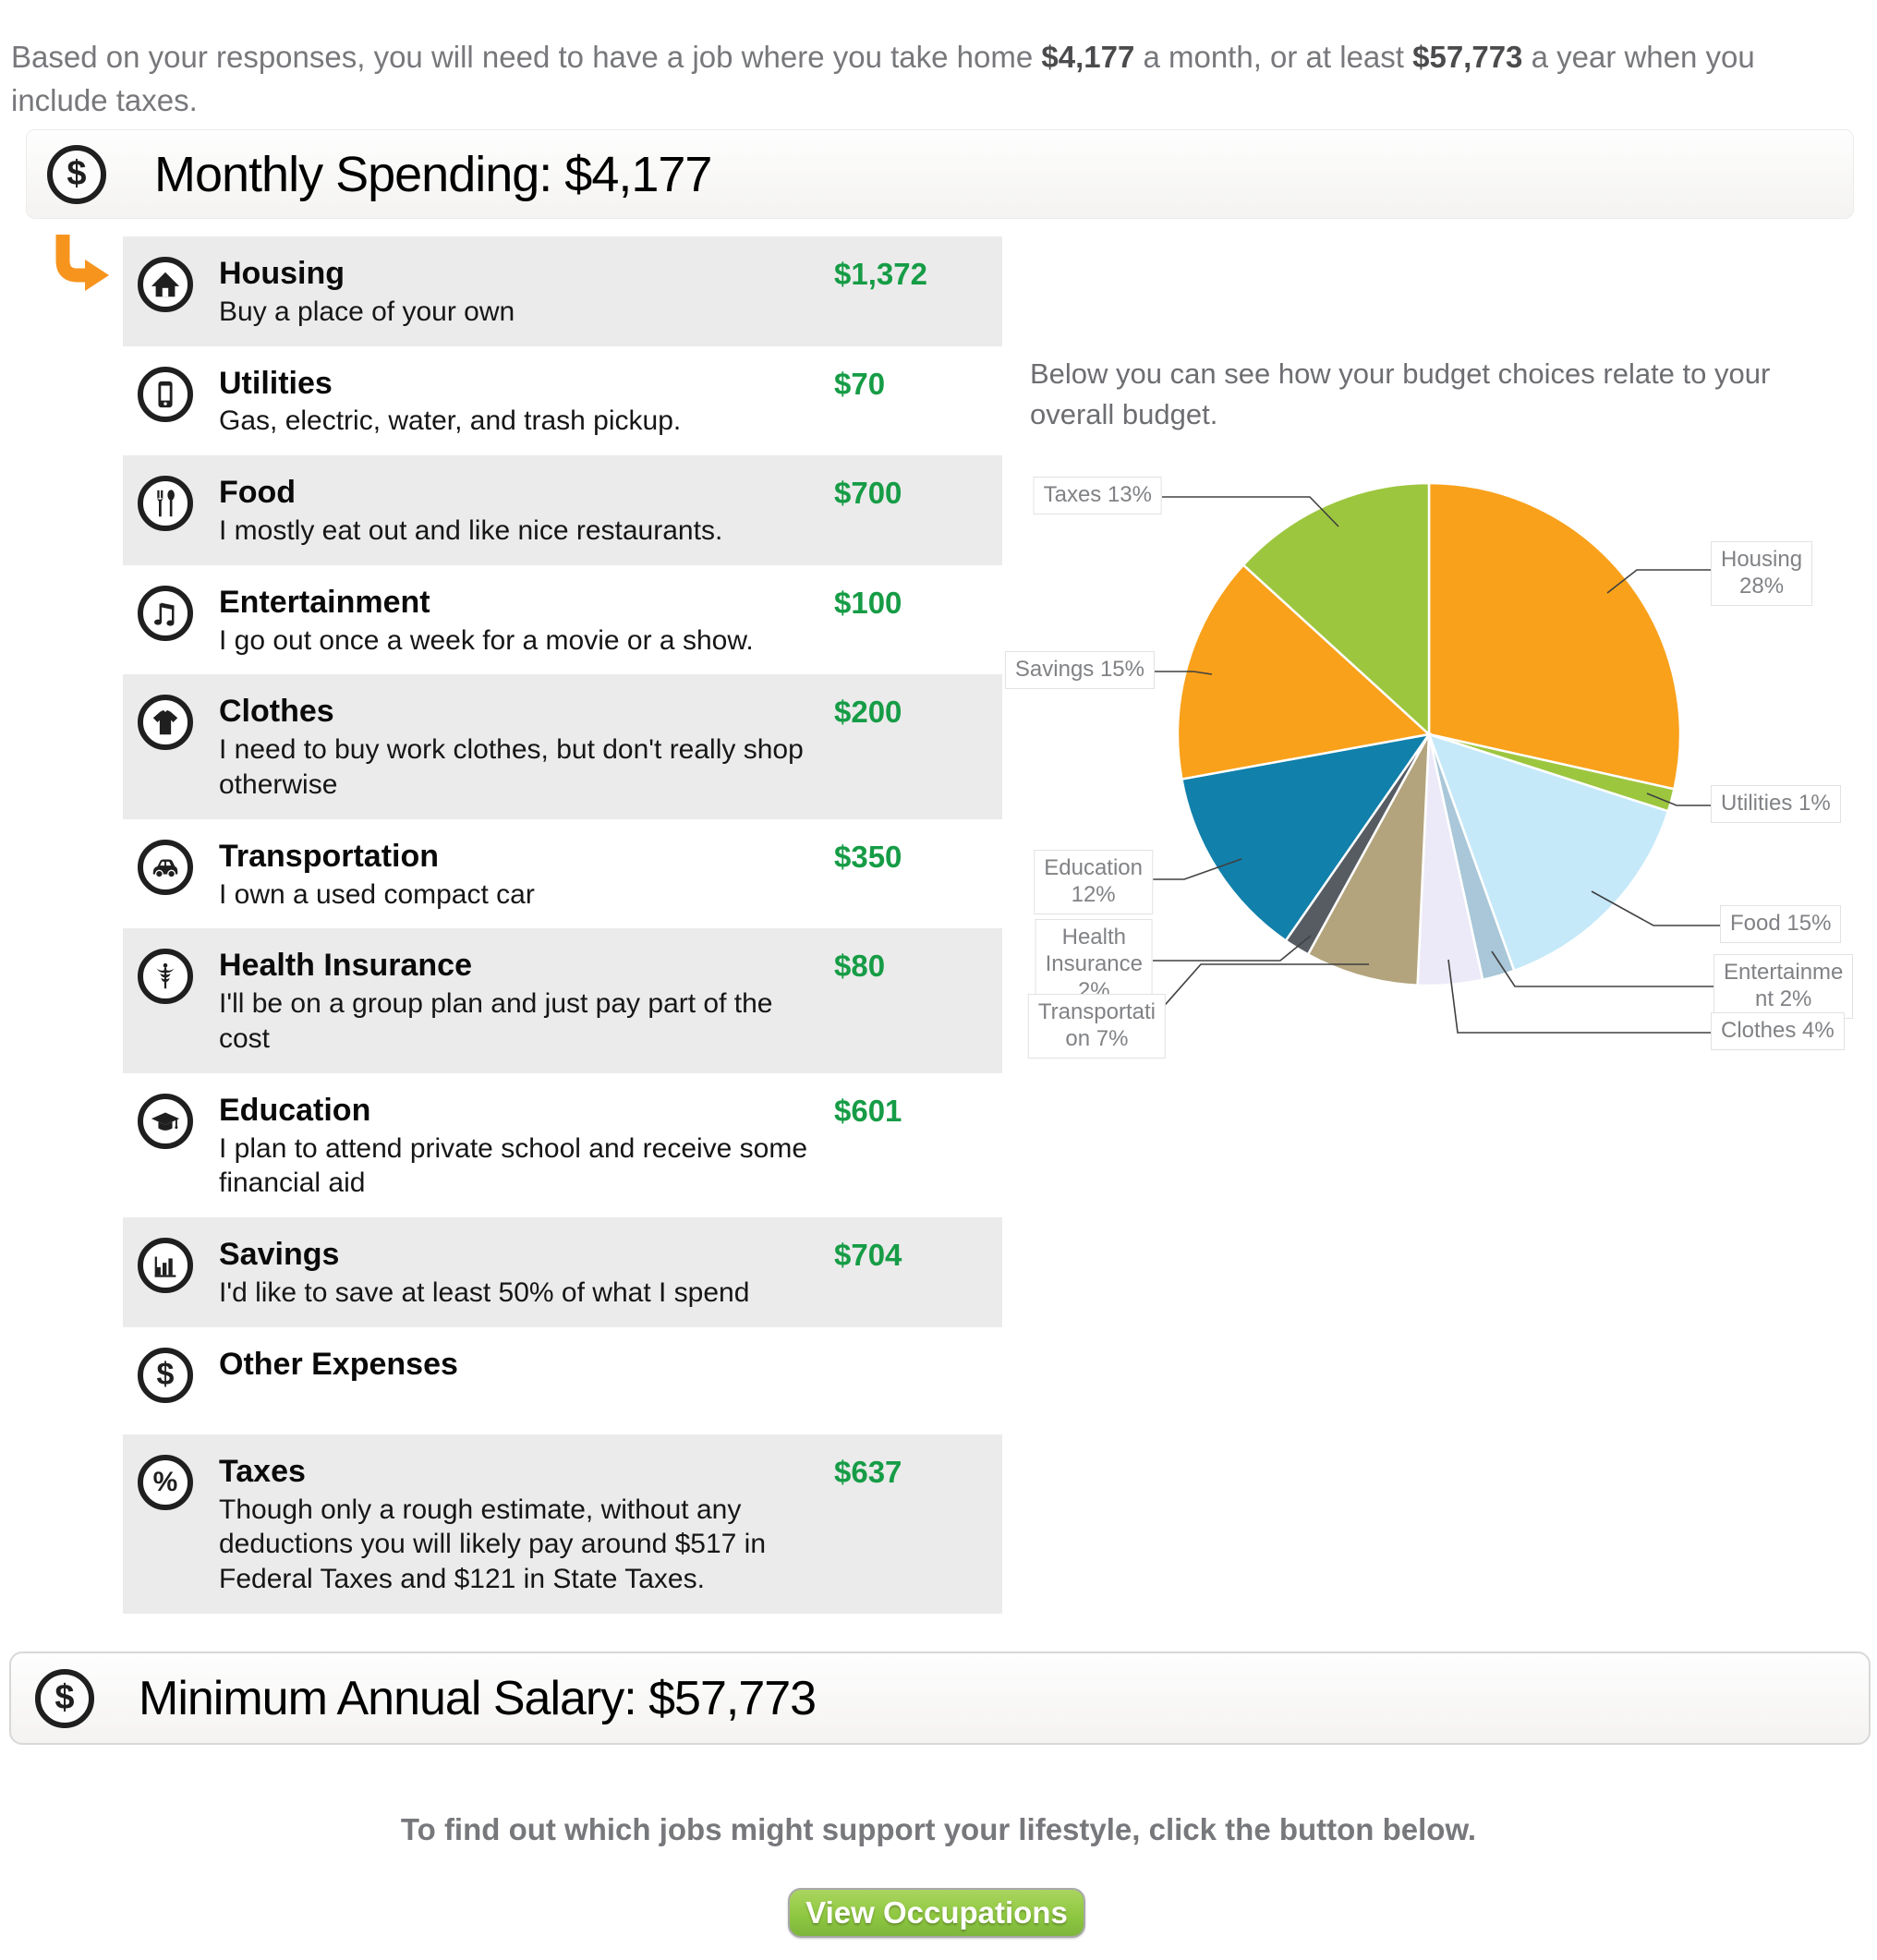  What do you see at coordinates (258, 493) in the screenshot?
I see `category-name: Food` at bounding box center [258, 493].